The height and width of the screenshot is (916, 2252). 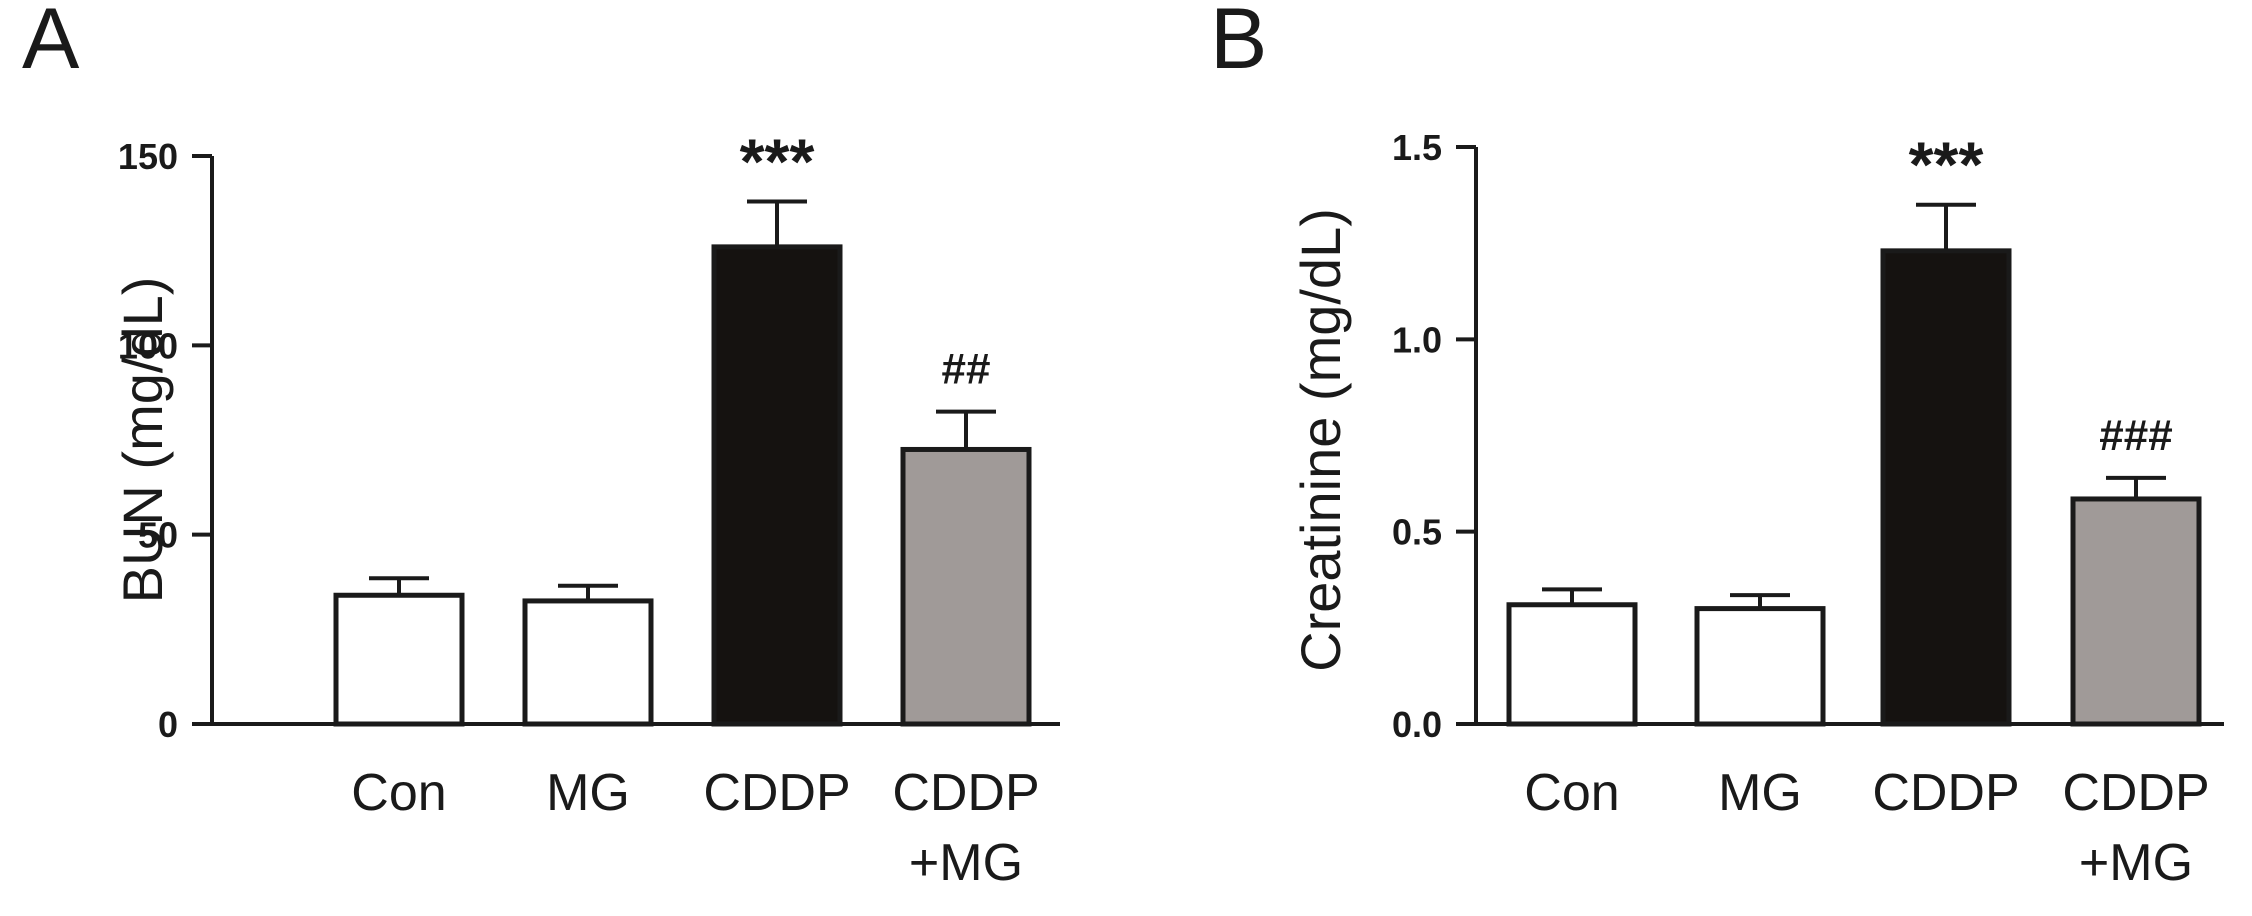 I want to click on y-axis-title: Creatinine (mg/dL), so click(x=1320, y=440).